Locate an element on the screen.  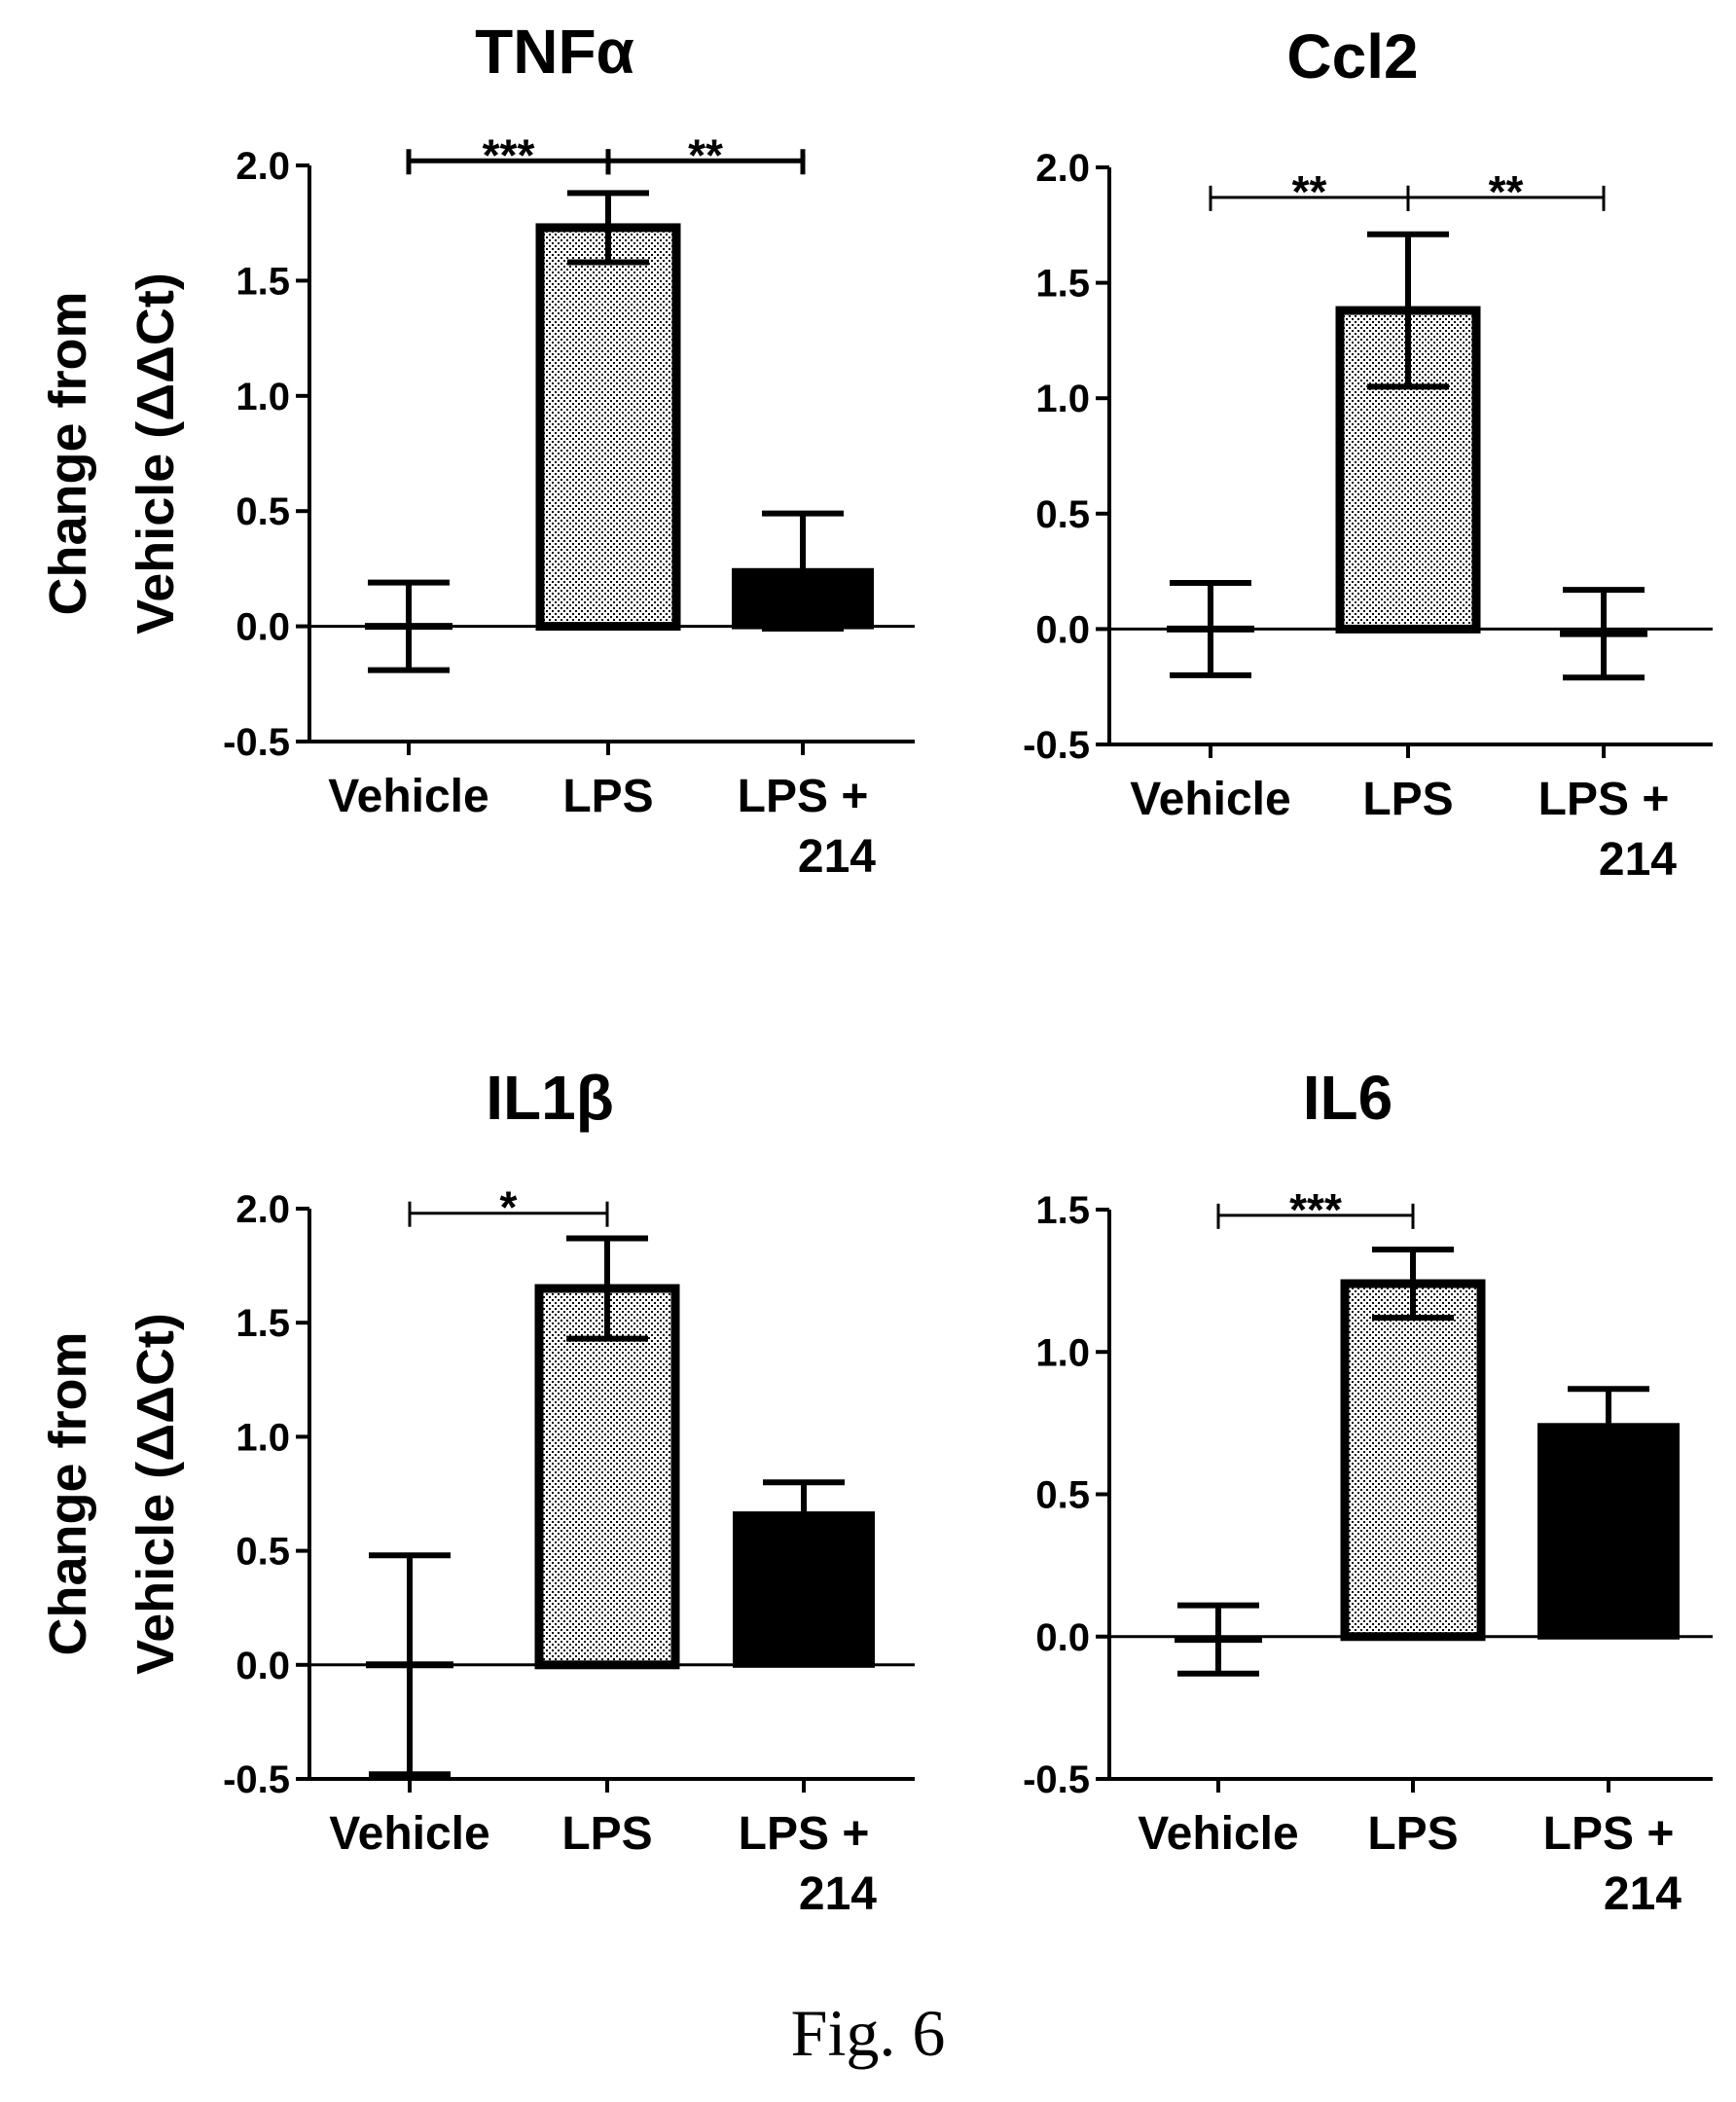
figure-caption: Fig. 6 is located at coordinates (868, 2033).